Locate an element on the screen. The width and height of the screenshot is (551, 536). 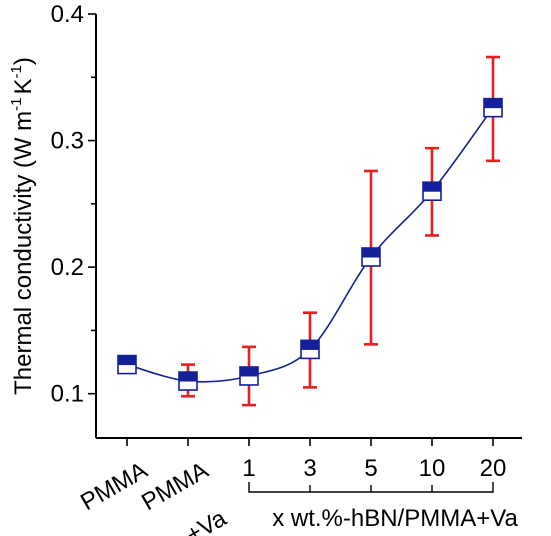
x-ticks is located at coordinates (310, 442).